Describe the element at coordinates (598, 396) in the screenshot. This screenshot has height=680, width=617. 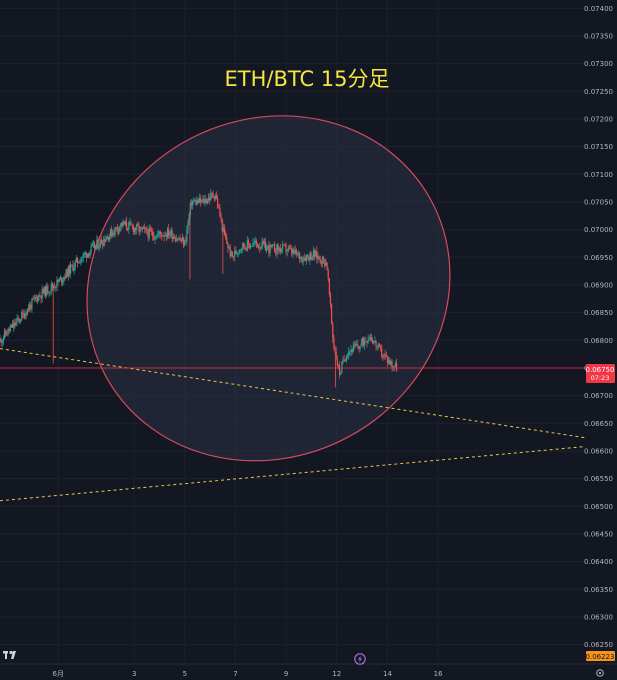
I see `y-tick-label: 0.06700` at that location.